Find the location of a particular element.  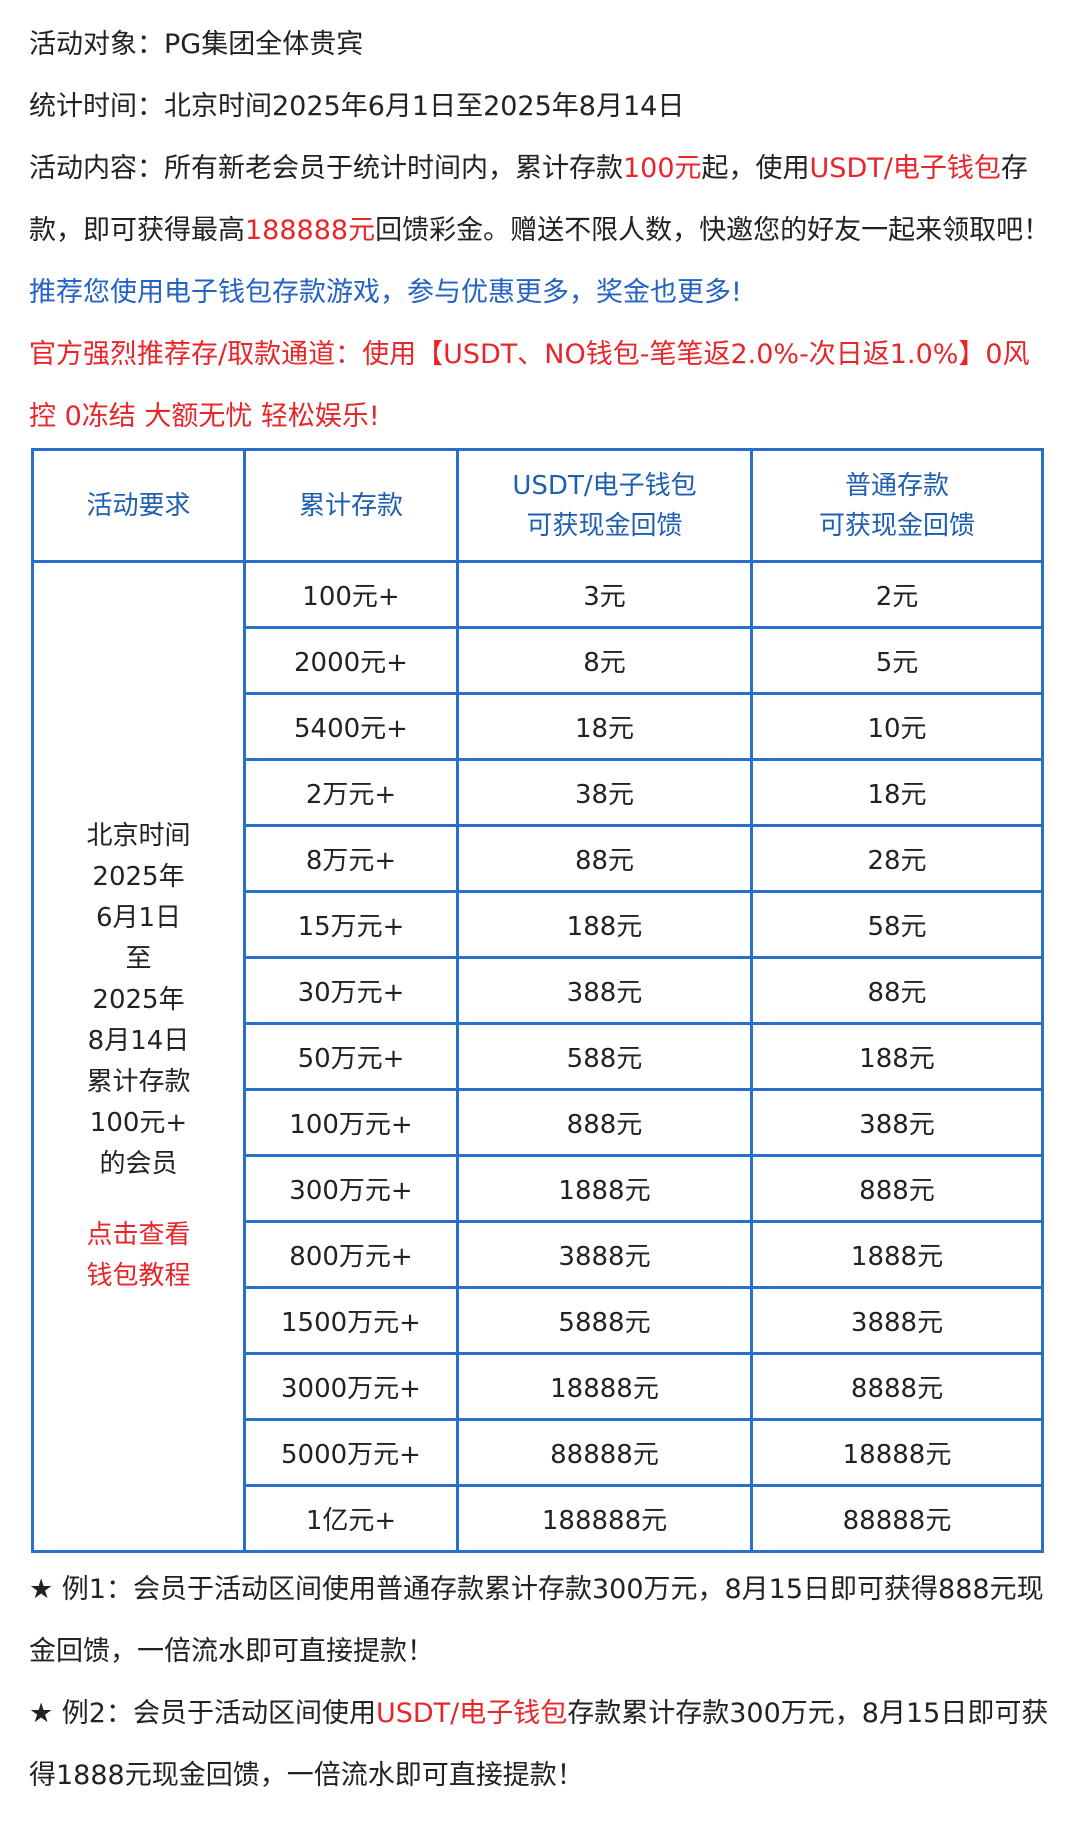

table-cell: 800万元+ is located at coordinates (351, 1254).